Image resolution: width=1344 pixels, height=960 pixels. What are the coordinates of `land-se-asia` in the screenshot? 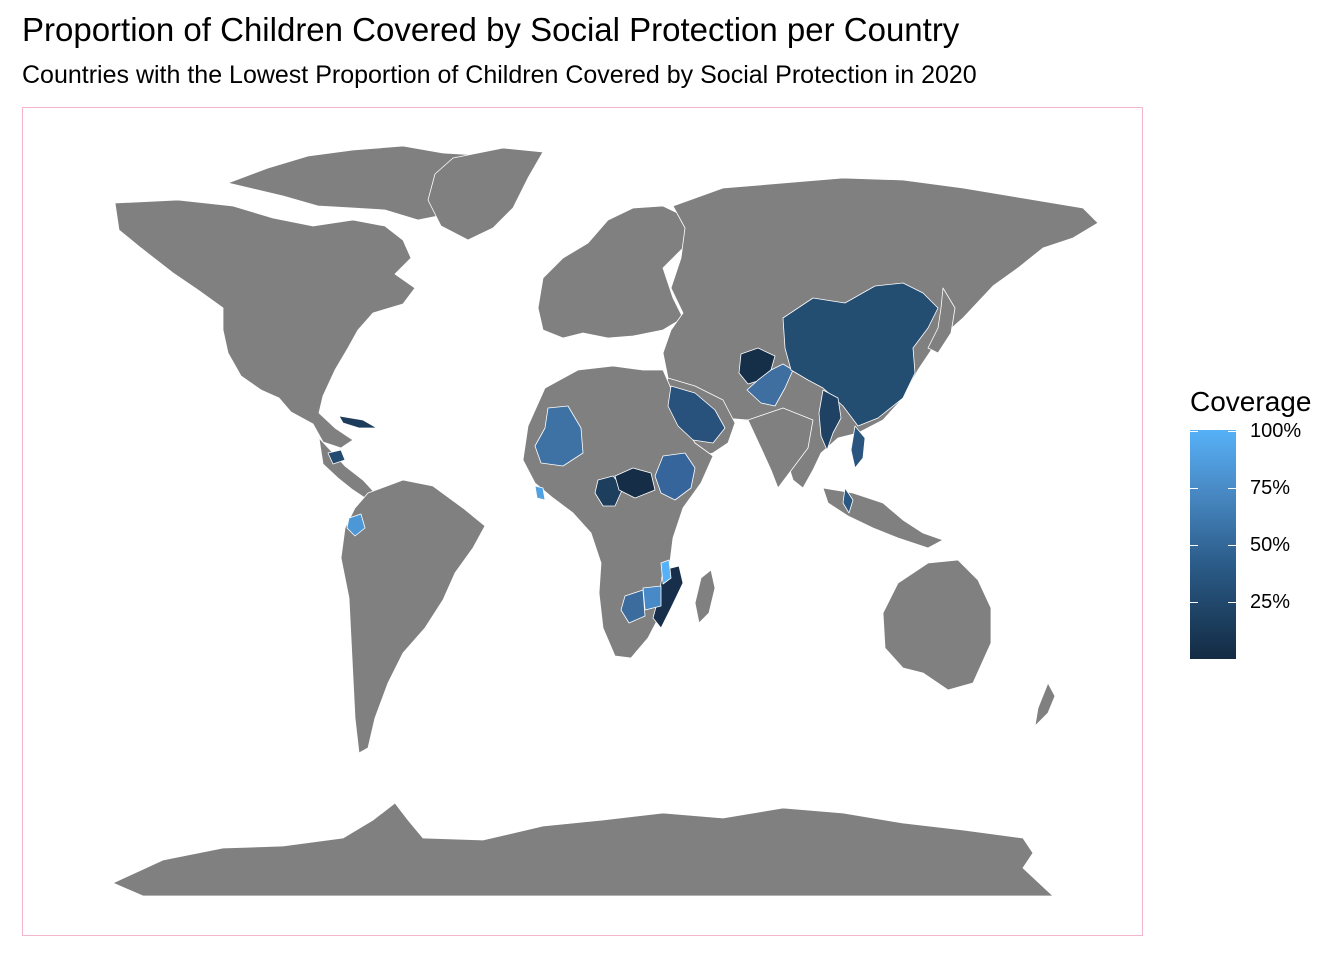 It's located at (883, 518).